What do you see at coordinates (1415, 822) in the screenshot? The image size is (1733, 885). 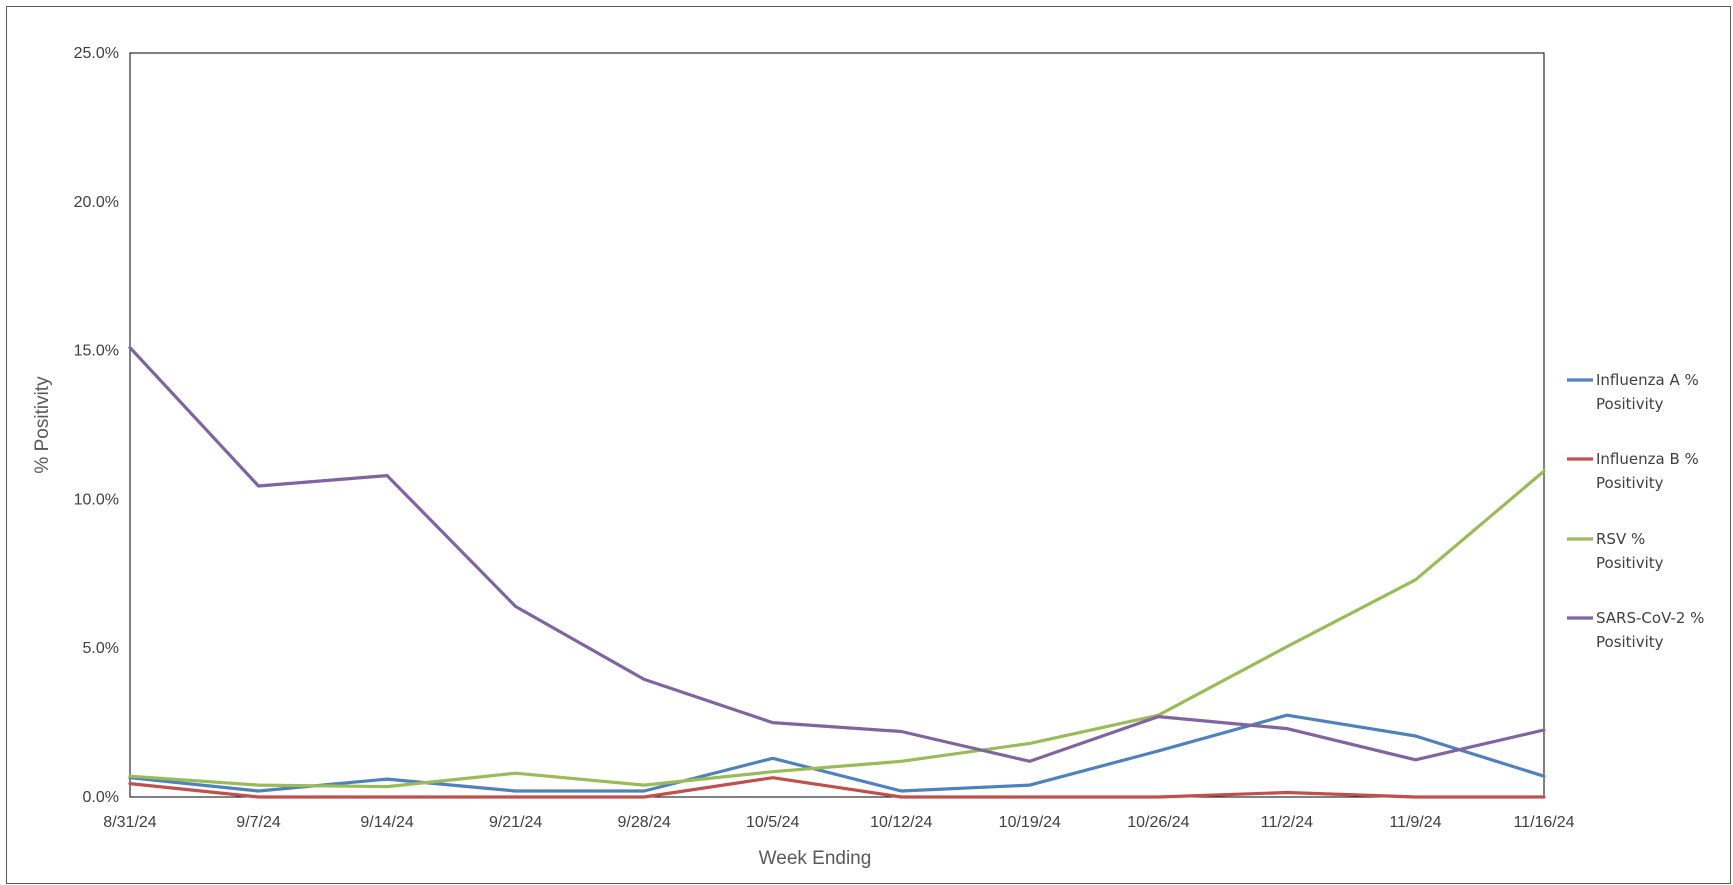 I see `x-tick-label: 11/9/24` at bounding box center [1415, 822].